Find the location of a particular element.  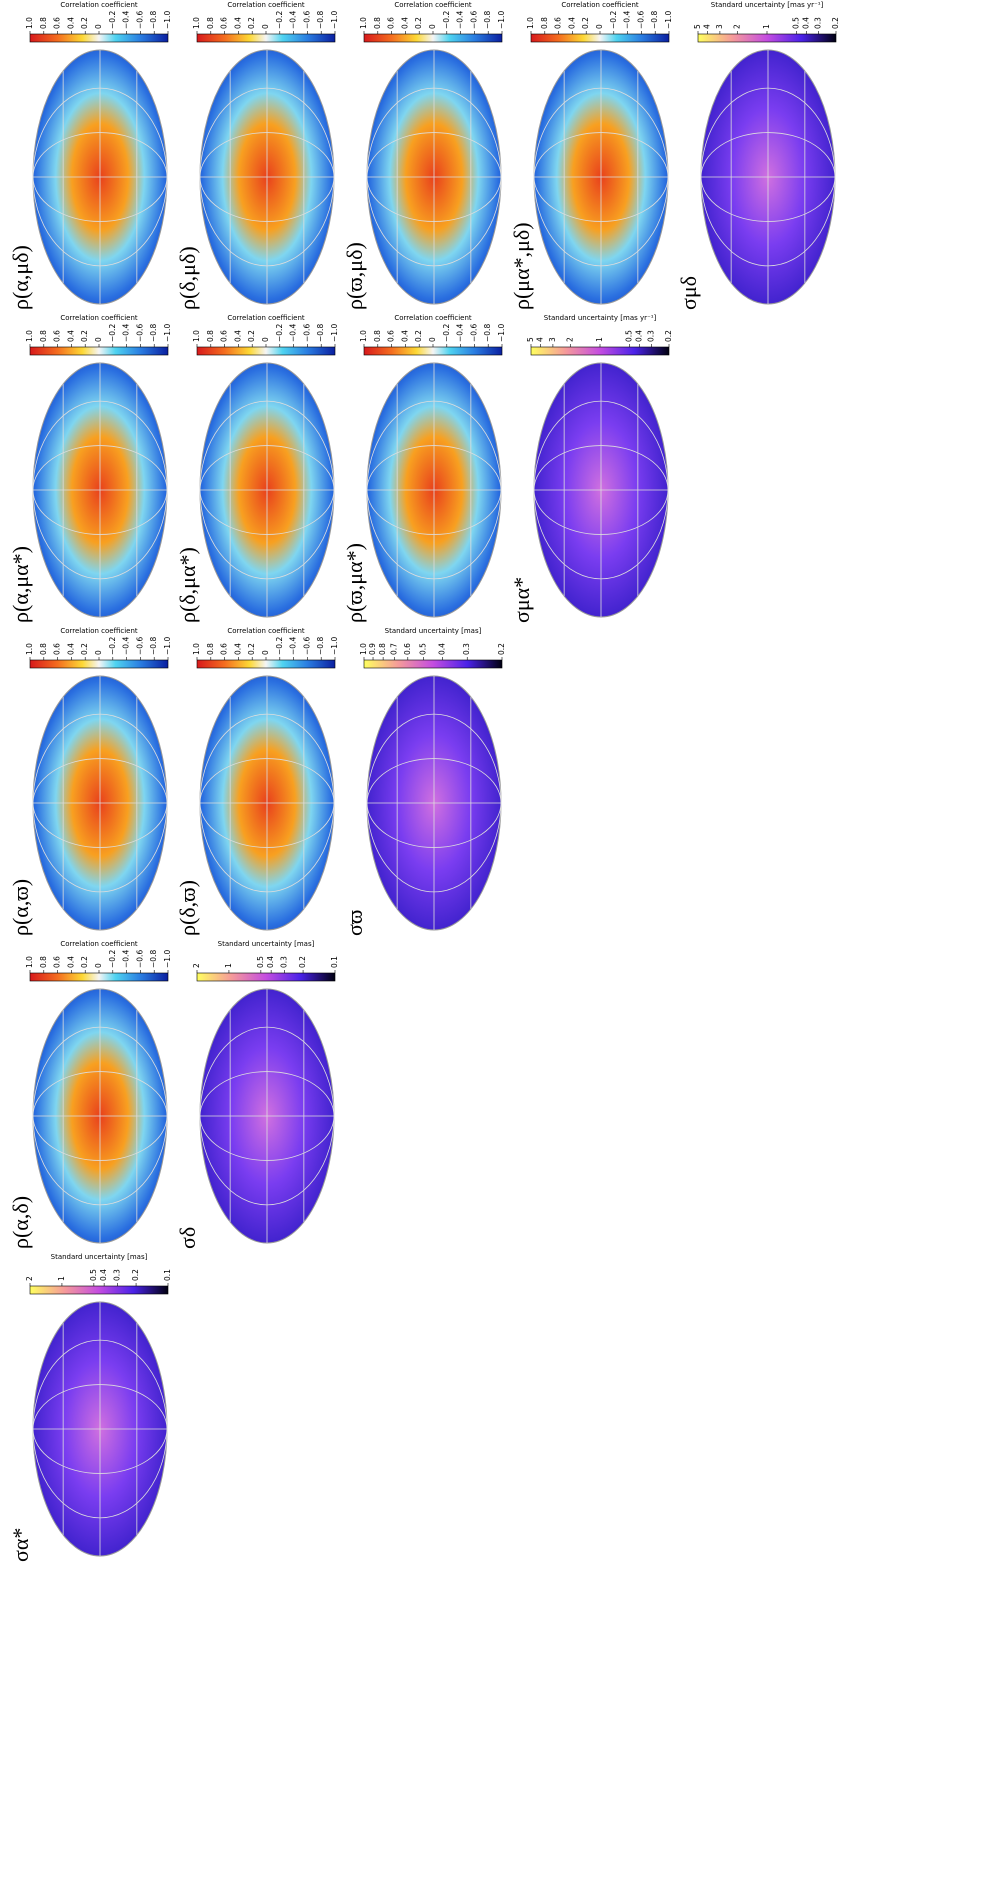

panel-label: ρ(ϖ,μδ) is located at coordinates (354, 276).